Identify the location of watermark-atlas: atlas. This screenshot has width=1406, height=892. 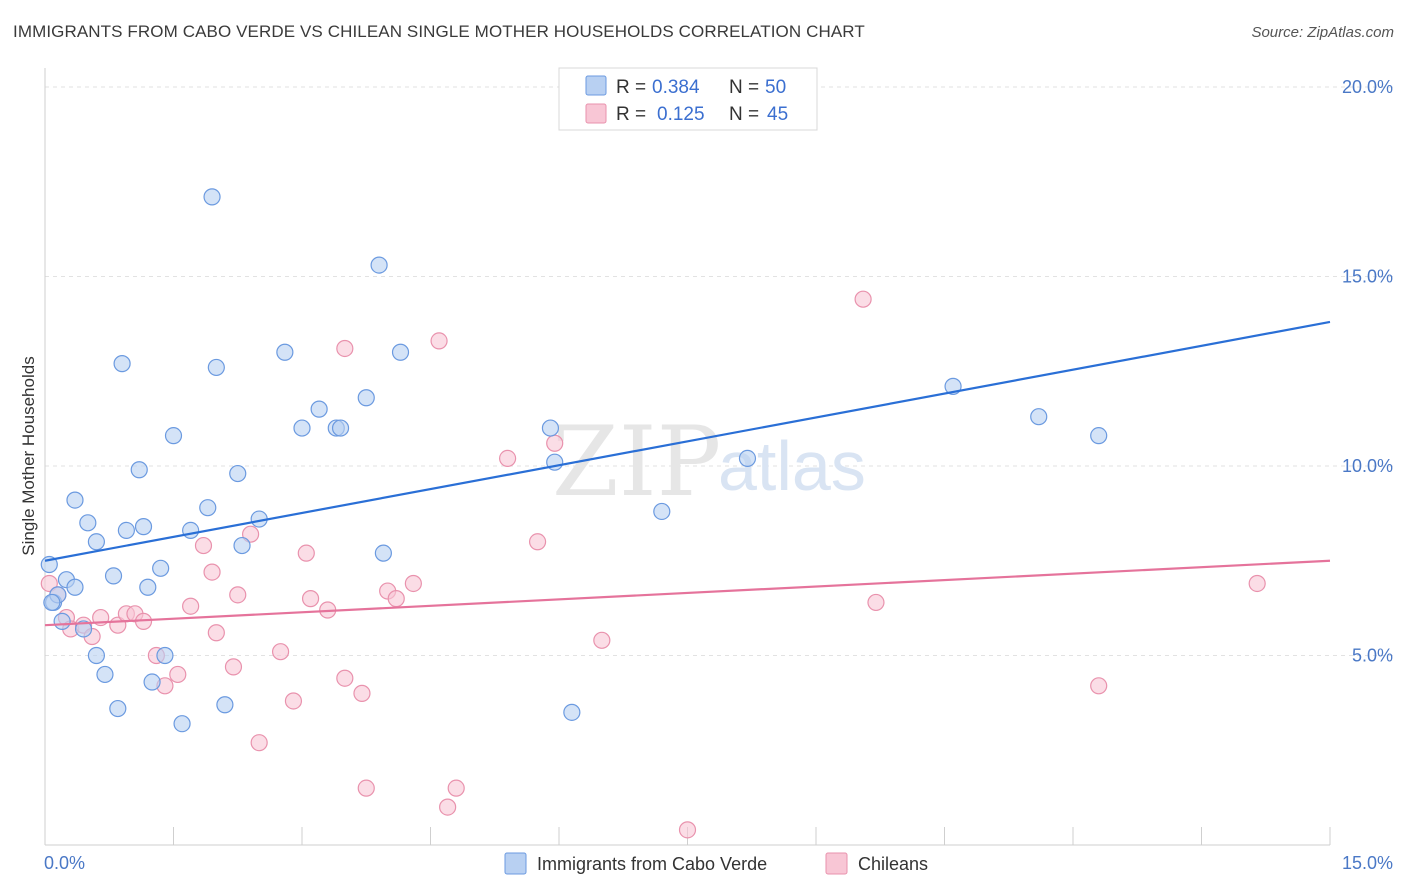
(792, 466).